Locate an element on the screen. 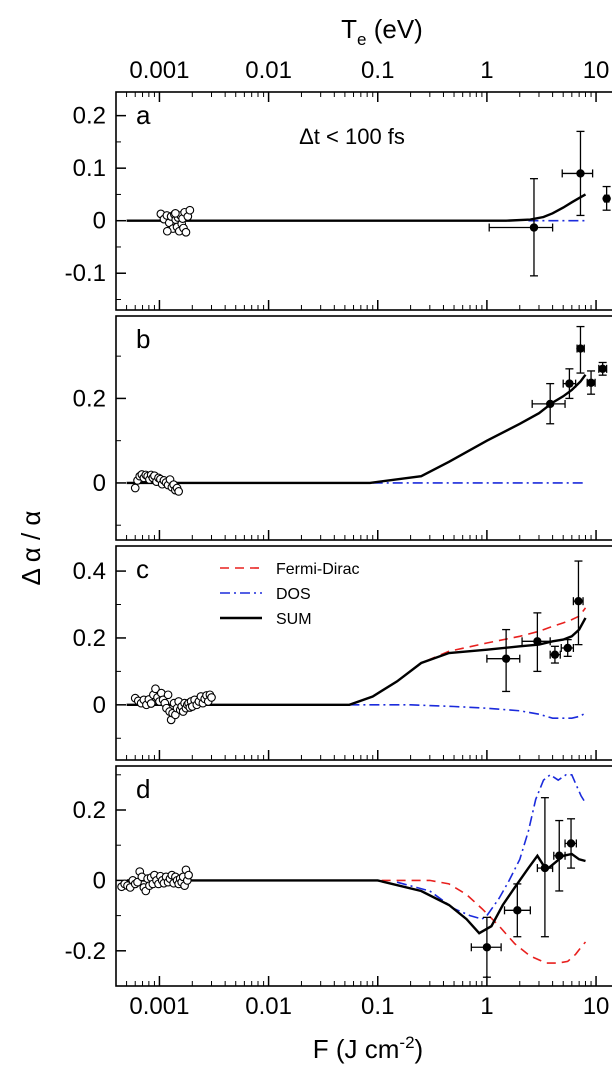 Image resolution: width=612 pixels, height=1070 pixels. legend-label: SUM is located at coordinates (294, 619).